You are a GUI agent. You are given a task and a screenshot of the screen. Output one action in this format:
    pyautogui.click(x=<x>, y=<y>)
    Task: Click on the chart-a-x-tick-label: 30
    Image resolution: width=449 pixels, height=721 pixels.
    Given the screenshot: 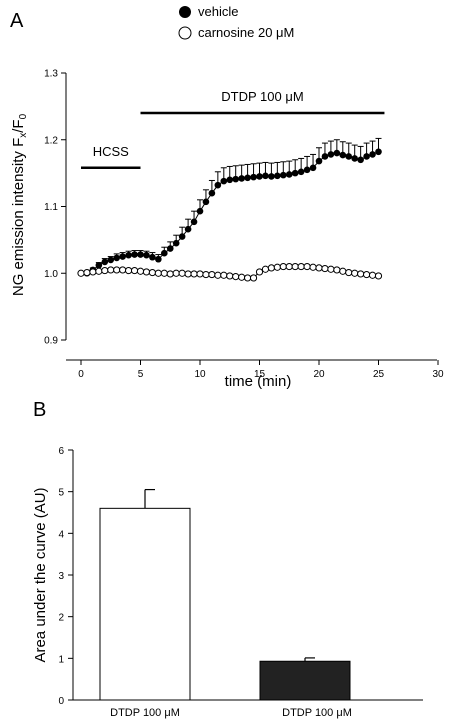 What is the action you would take?
    pyautogui.click(x=438, y=374)
    